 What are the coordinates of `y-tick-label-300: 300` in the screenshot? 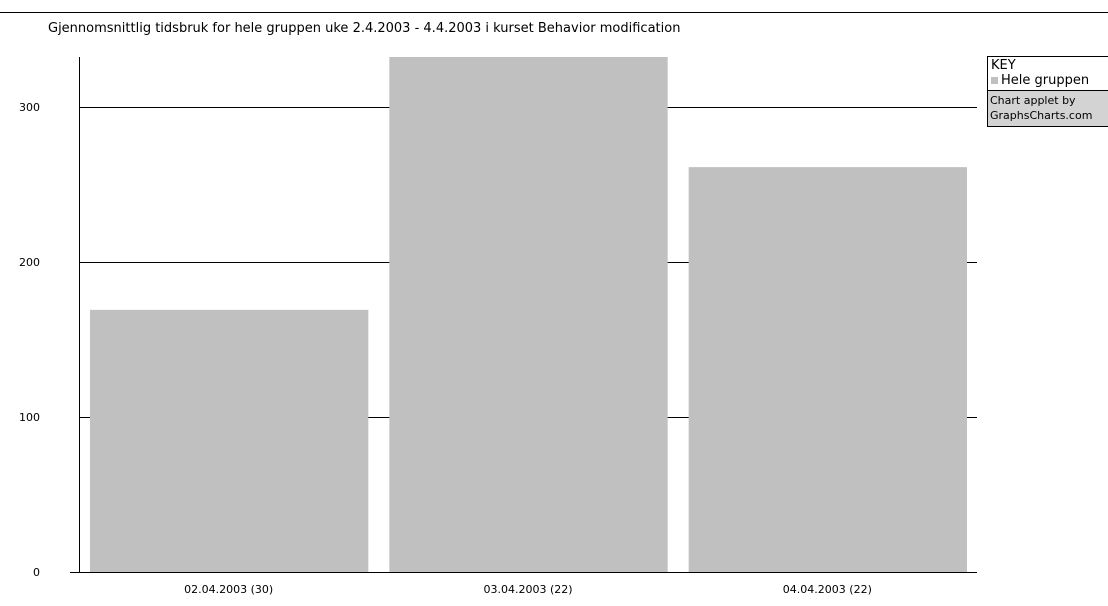 It's located at (29, 107).